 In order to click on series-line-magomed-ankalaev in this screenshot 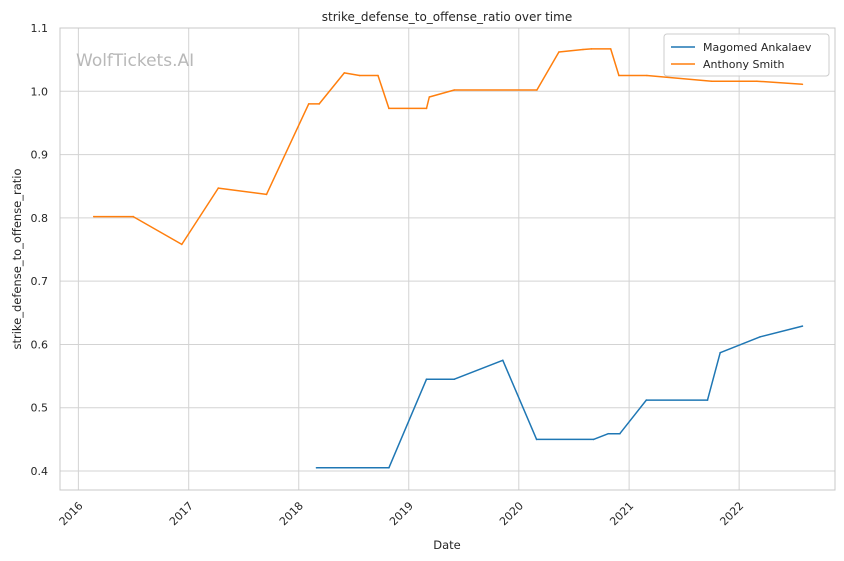, I will do `click(559, 397)`.